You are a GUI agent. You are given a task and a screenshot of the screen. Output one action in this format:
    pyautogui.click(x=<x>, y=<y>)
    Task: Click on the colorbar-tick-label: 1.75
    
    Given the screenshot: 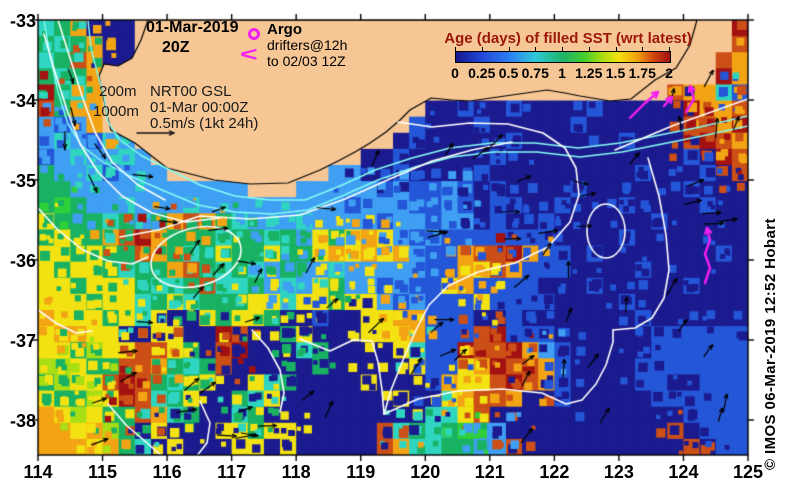 What is the action you would take?
    pyautogui.click(x=642, y=73)
    